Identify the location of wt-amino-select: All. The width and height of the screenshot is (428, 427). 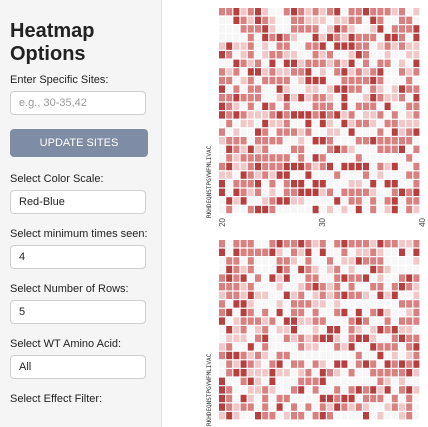
(78, 367).